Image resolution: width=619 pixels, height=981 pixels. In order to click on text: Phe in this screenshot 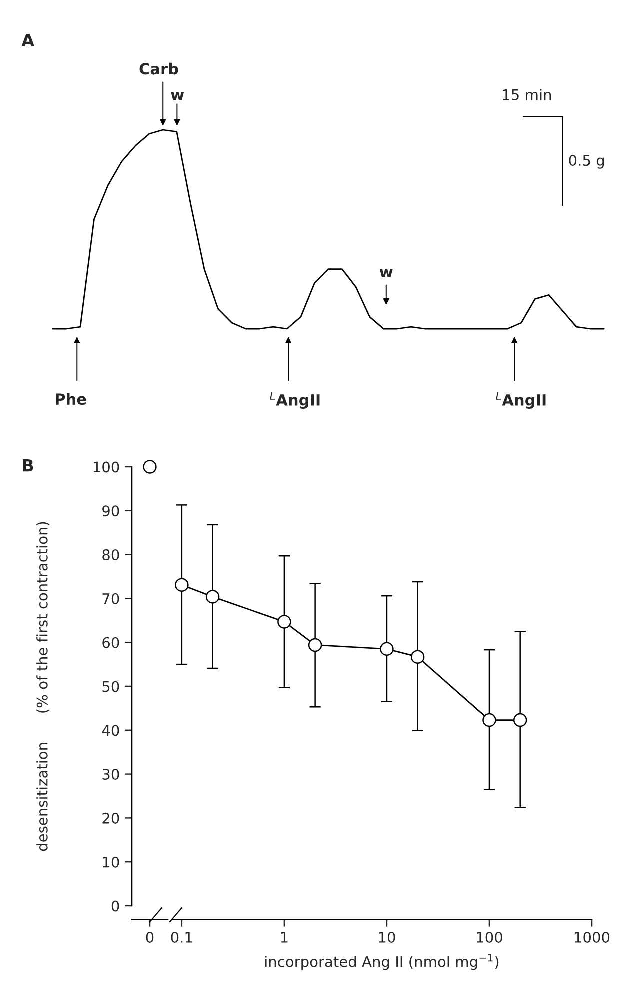, I will do `click(71, 399)`.